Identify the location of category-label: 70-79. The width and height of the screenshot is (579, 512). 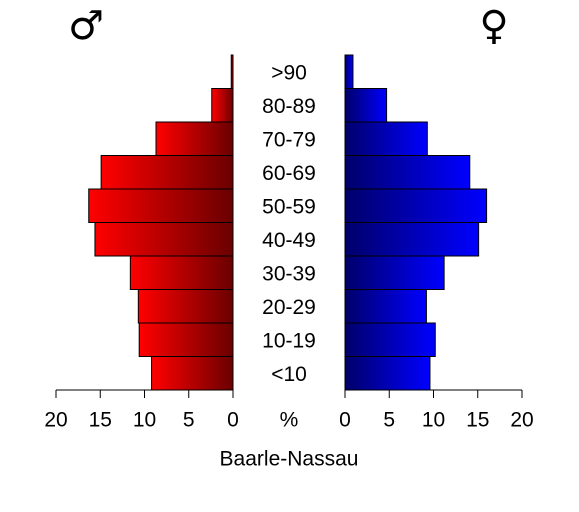
(289, 139).